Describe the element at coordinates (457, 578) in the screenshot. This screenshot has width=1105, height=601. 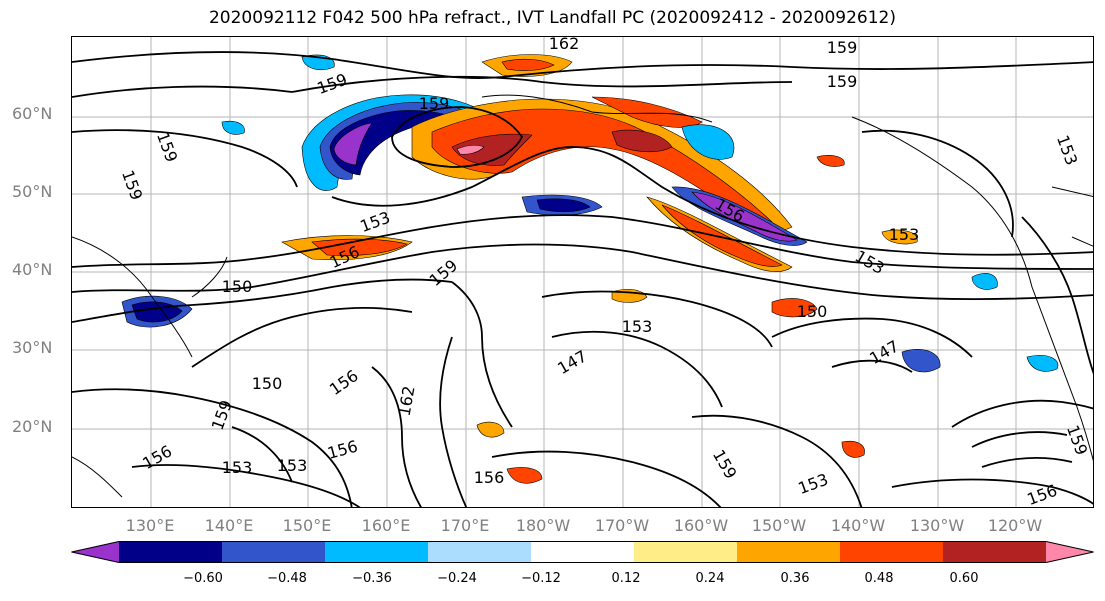
I see `colorbar-tick: −0.24` at that location.